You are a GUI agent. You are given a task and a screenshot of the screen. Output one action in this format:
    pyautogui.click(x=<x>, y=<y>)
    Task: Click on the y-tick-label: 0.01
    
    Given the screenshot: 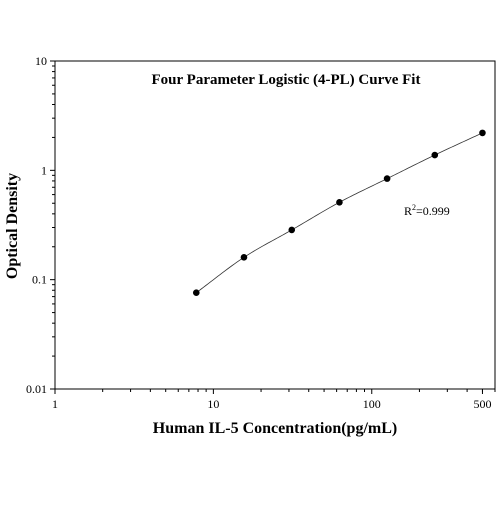 What is the action you would take?
    pyautogui.click(x=36, y=389)
    